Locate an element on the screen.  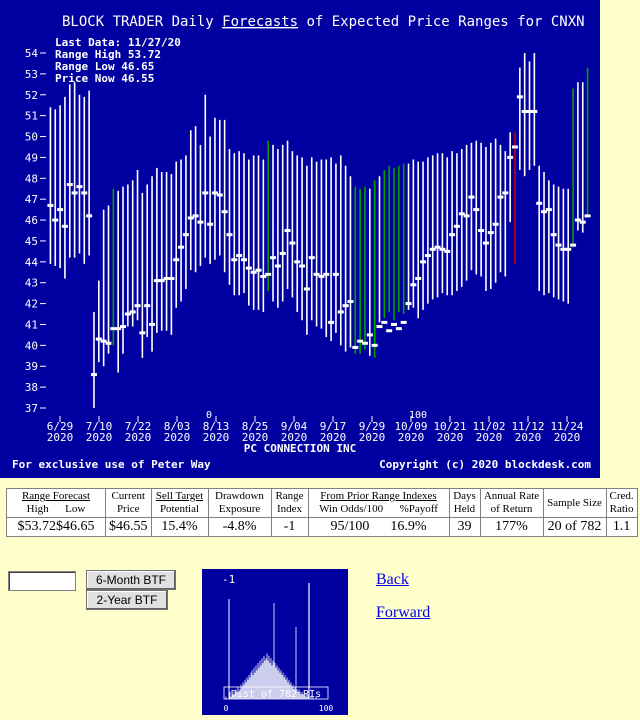
cred-ratio-value: 1.1 is located at coordinates (621, 527).